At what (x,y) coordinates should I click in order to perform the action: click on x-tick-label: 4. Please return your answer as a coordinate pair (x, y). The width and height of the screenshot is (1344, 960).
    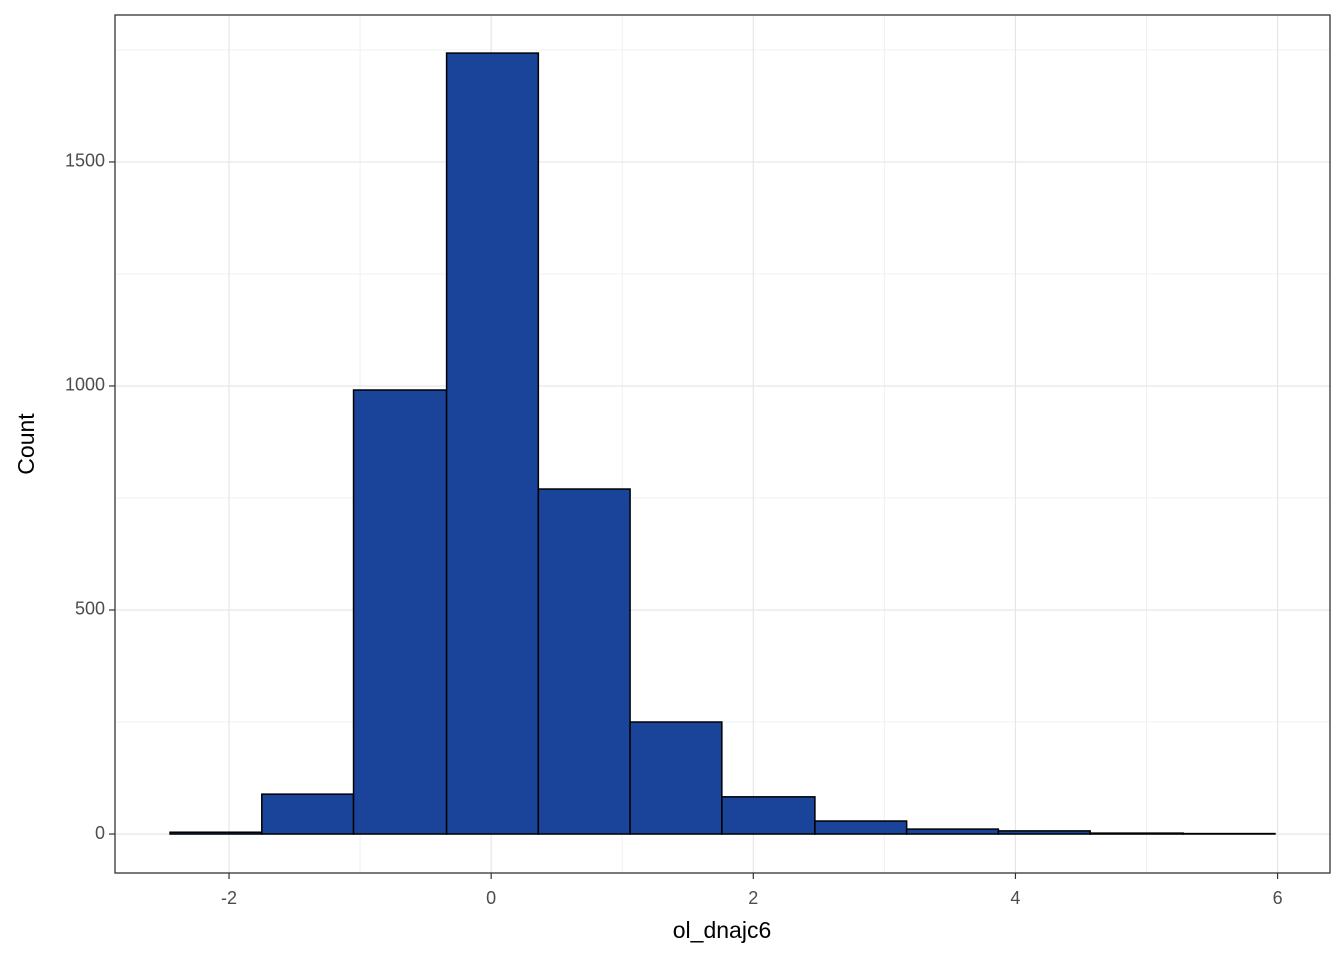
    Looking at the image, I should click on (1015, 898).